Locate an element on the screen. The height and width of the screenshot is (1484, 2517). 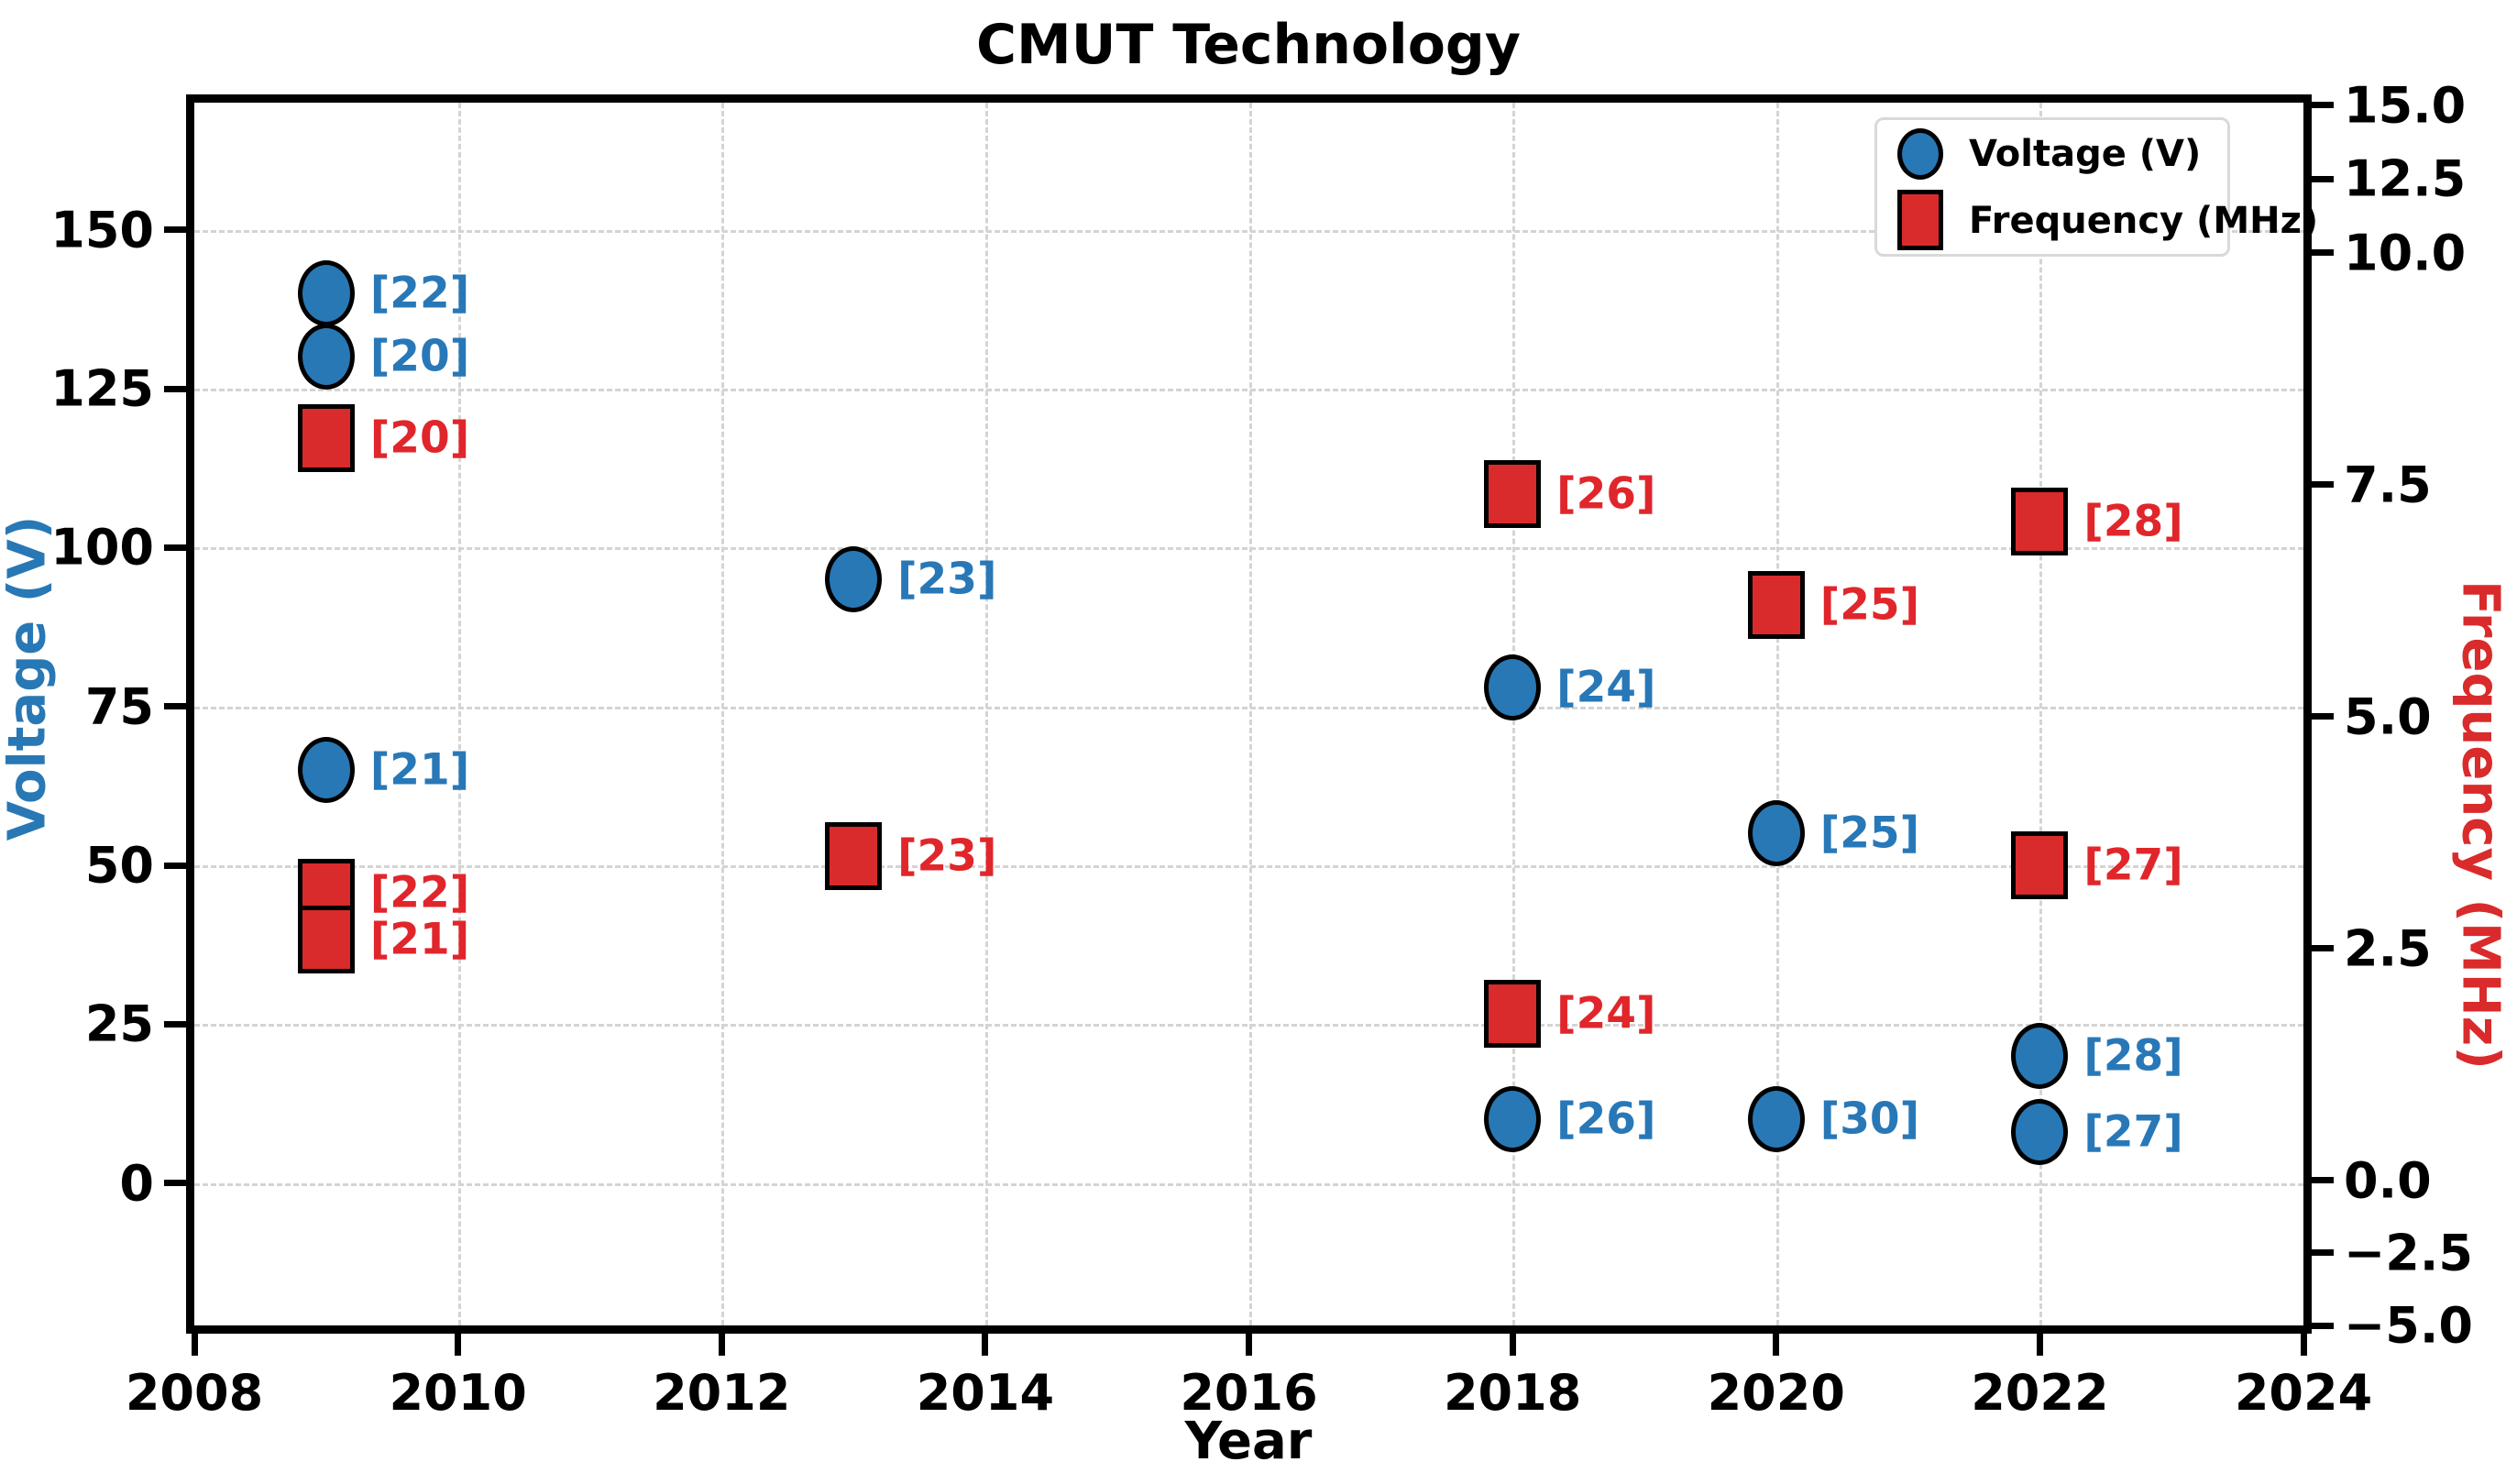
x-tick-label-2010: 2010 is located at coordinates (458, 1393).